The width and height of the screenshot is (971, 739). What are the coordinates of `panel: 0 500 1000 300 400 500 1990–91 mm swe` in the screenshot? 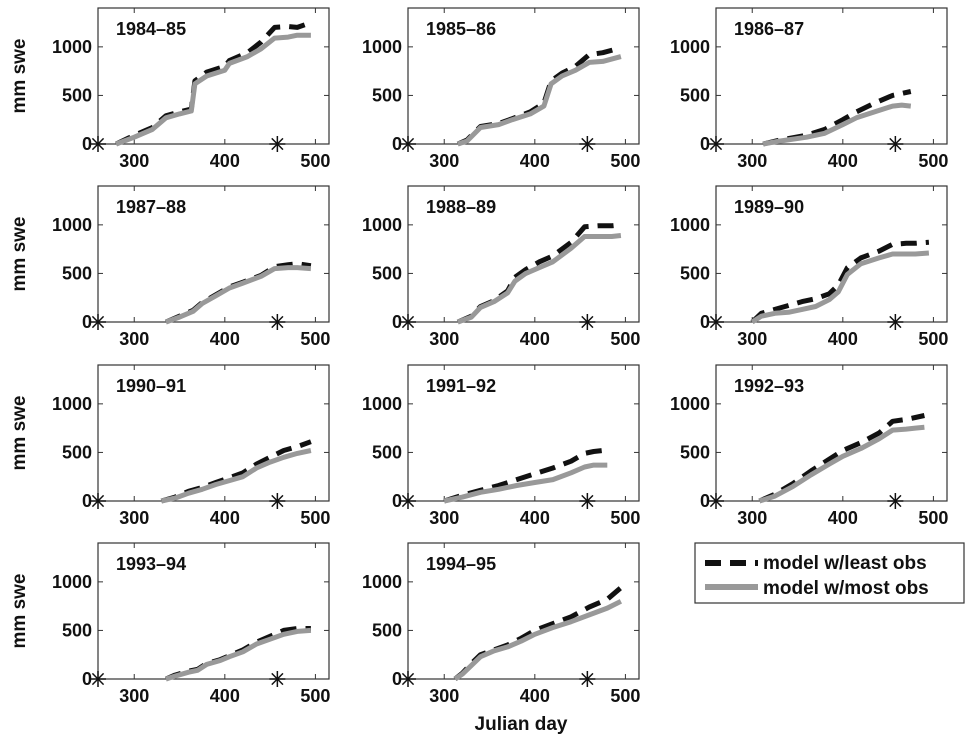 It's located at (169, 446).